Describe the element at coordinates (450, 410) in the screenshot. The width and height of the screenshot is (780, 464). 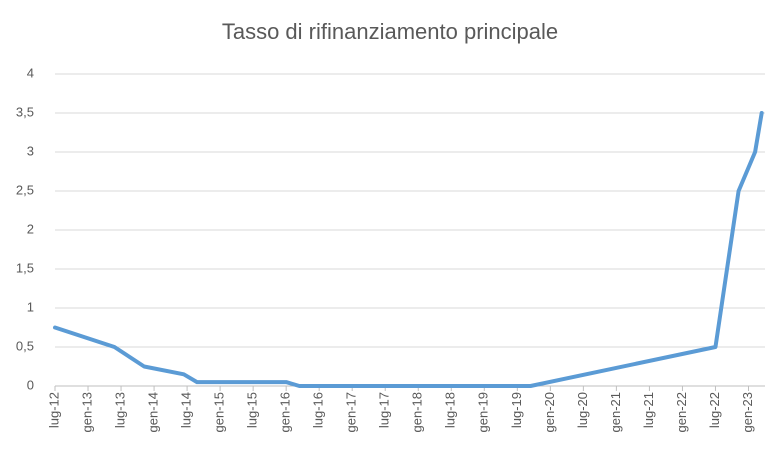
I see `x-tick-label: lug-18` at that location.